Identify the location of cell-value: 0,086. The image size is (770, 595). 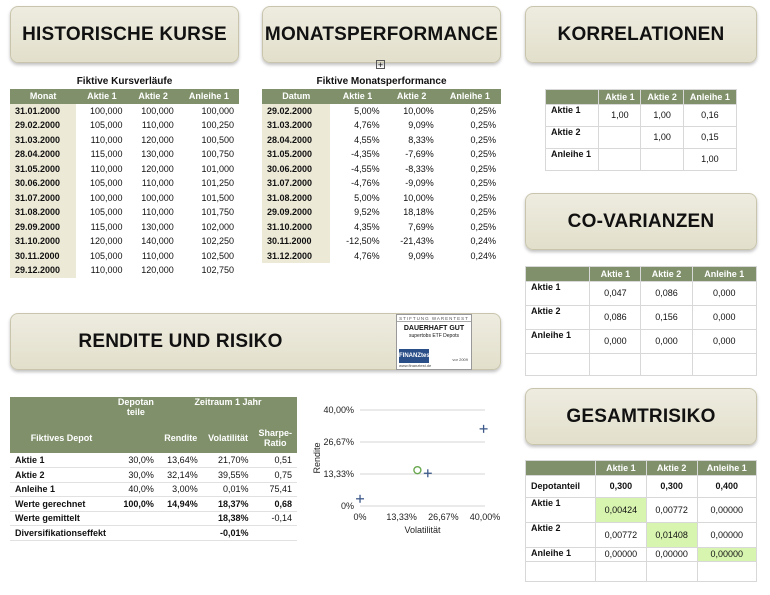
(666, 293).